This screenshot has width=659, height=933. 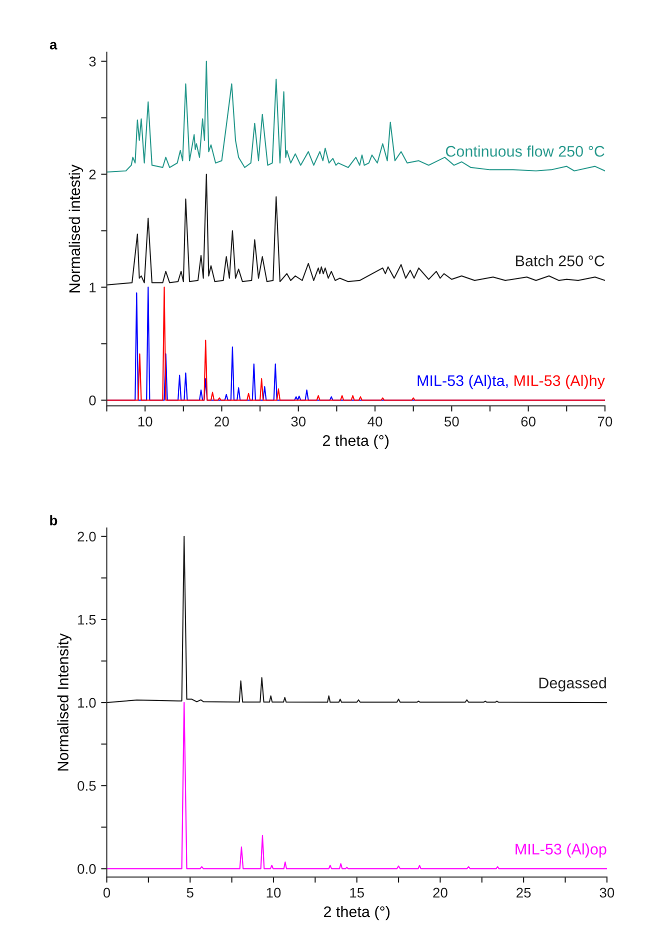 I want to click on x-tick-label: 60, so click(x=528, y=421).